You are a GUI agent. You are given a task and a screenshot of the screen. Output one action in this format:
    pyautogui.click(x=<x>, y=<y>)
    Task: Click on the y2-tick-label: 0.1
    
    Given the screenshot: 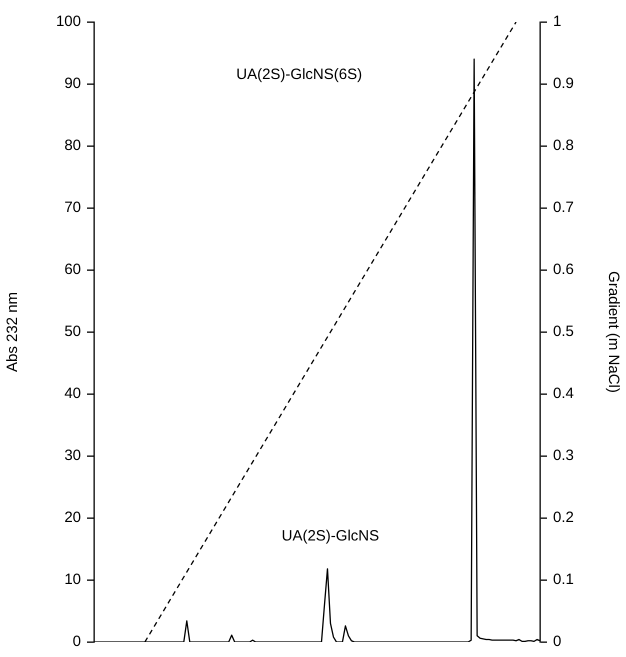 What is the action you would take?
    pyautogui.click(x=563, y=579)
    